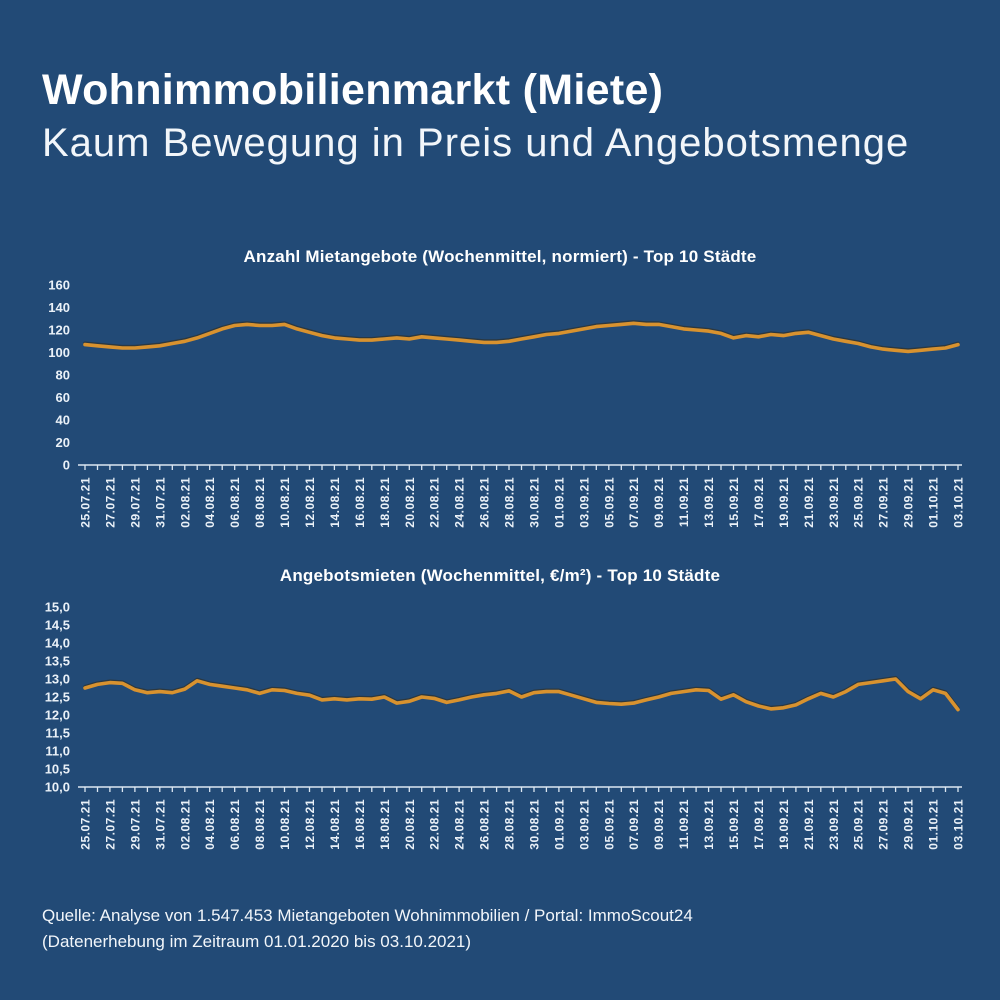  What do you see at coordinates (63, 397) in the screenshot?
I see `y-tick-label: 60` at bounding box center [63, 397].